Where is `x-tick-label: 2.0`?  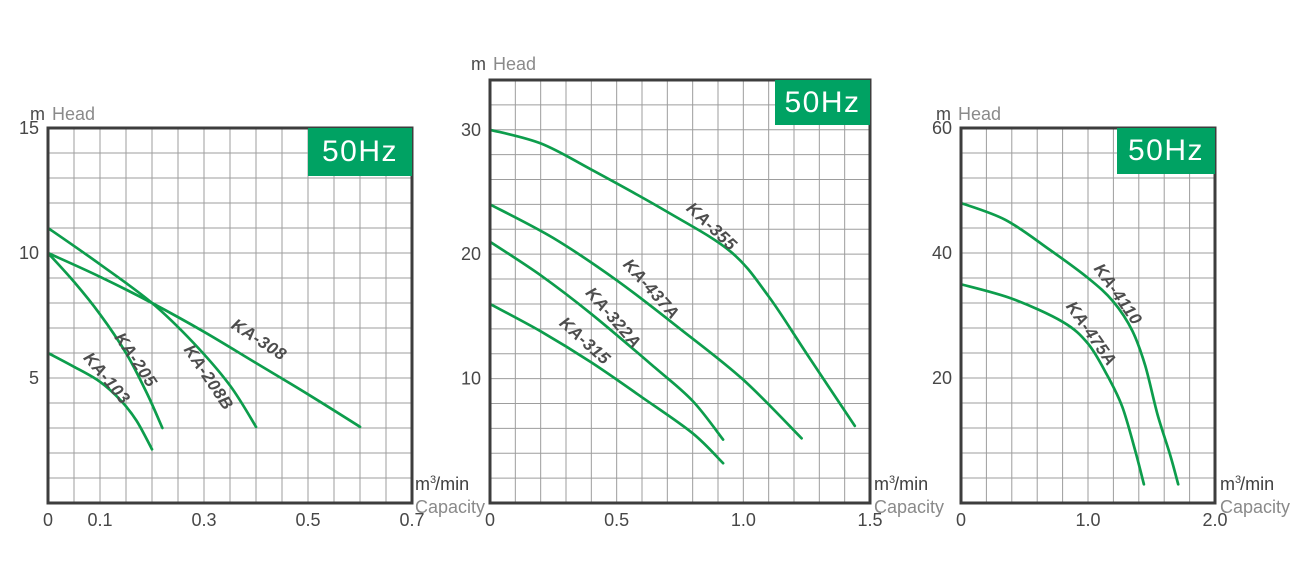 x-tick-label: 2.0 is located at coordinates (1214, 520).